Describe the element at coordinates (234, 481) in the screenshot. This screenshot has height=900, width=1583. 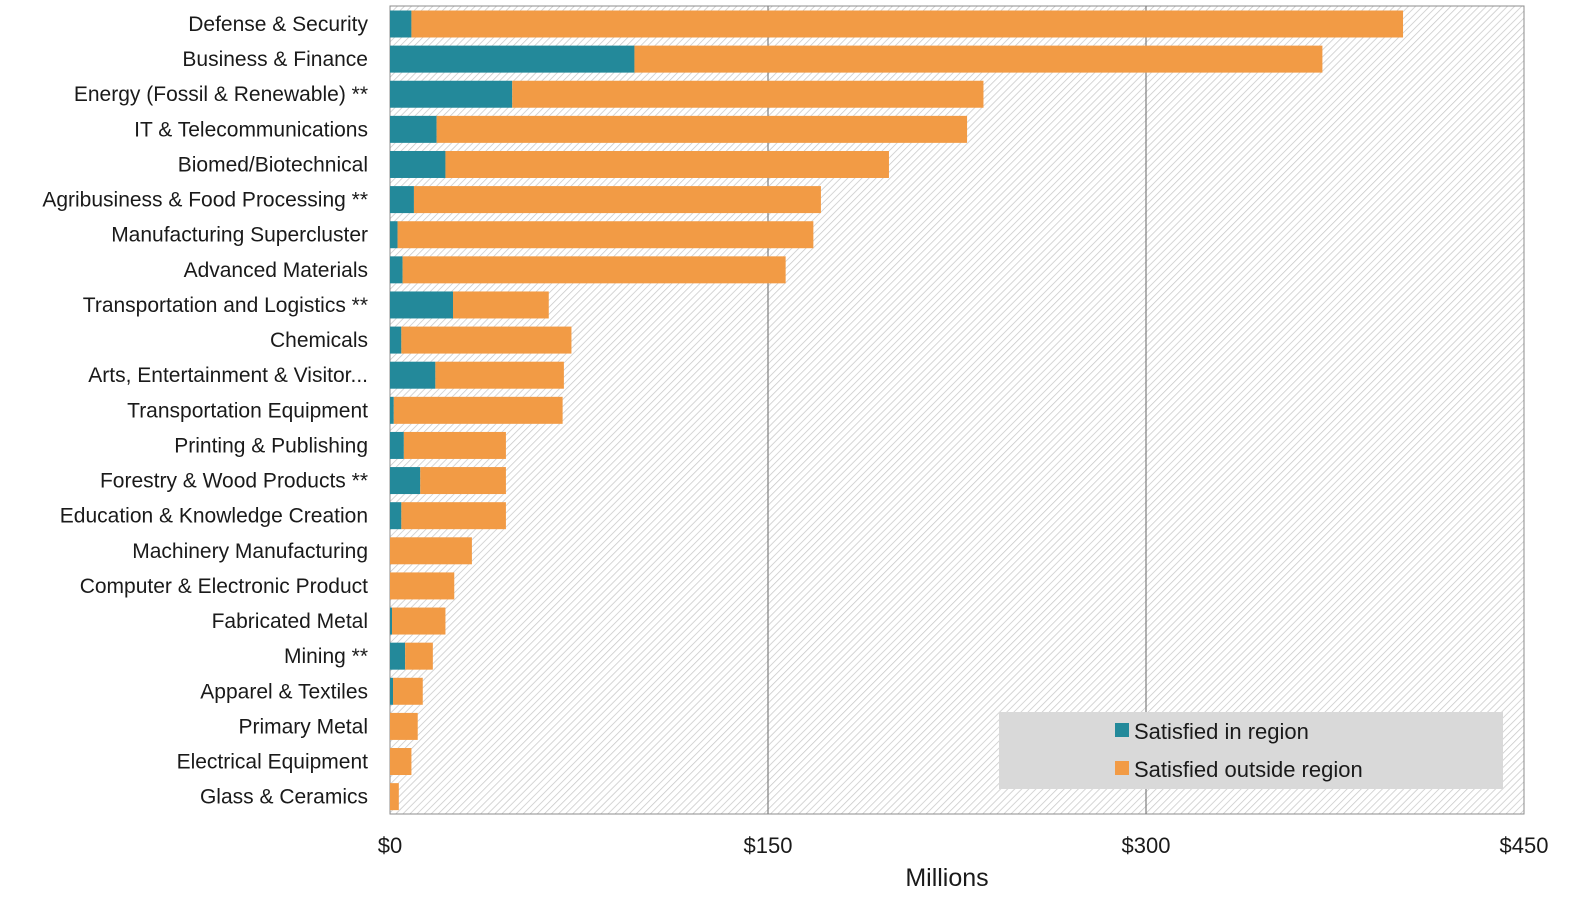
I see `category-label: Forestry & Wood Products **` at that location.